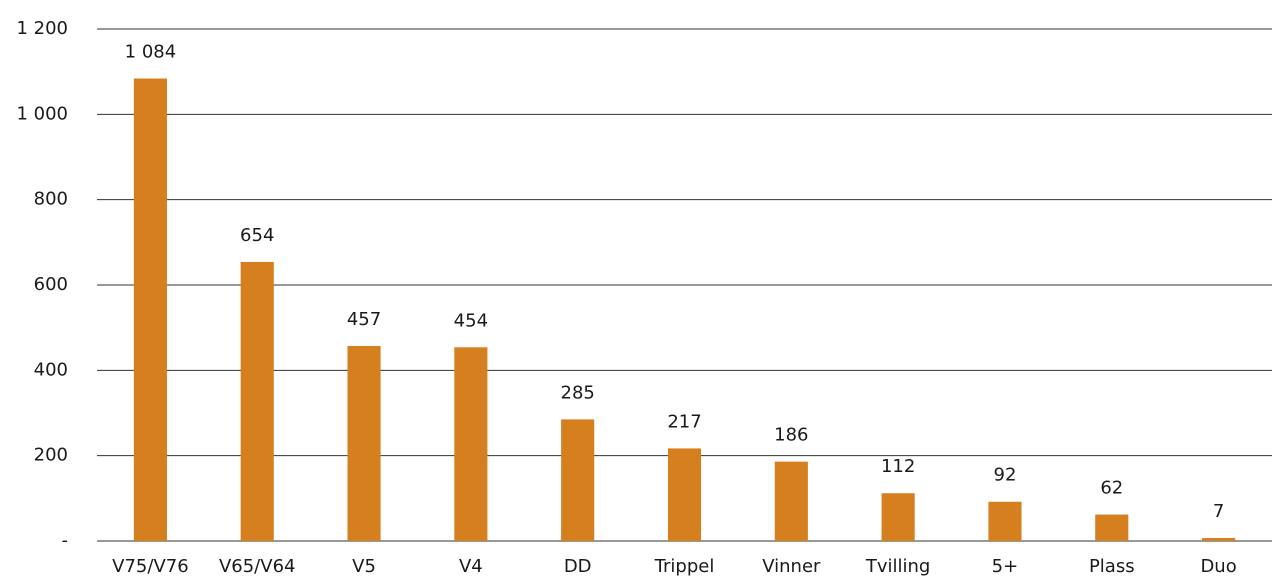  I want to click on x-tick-label: Vinner, so click(791, 566).